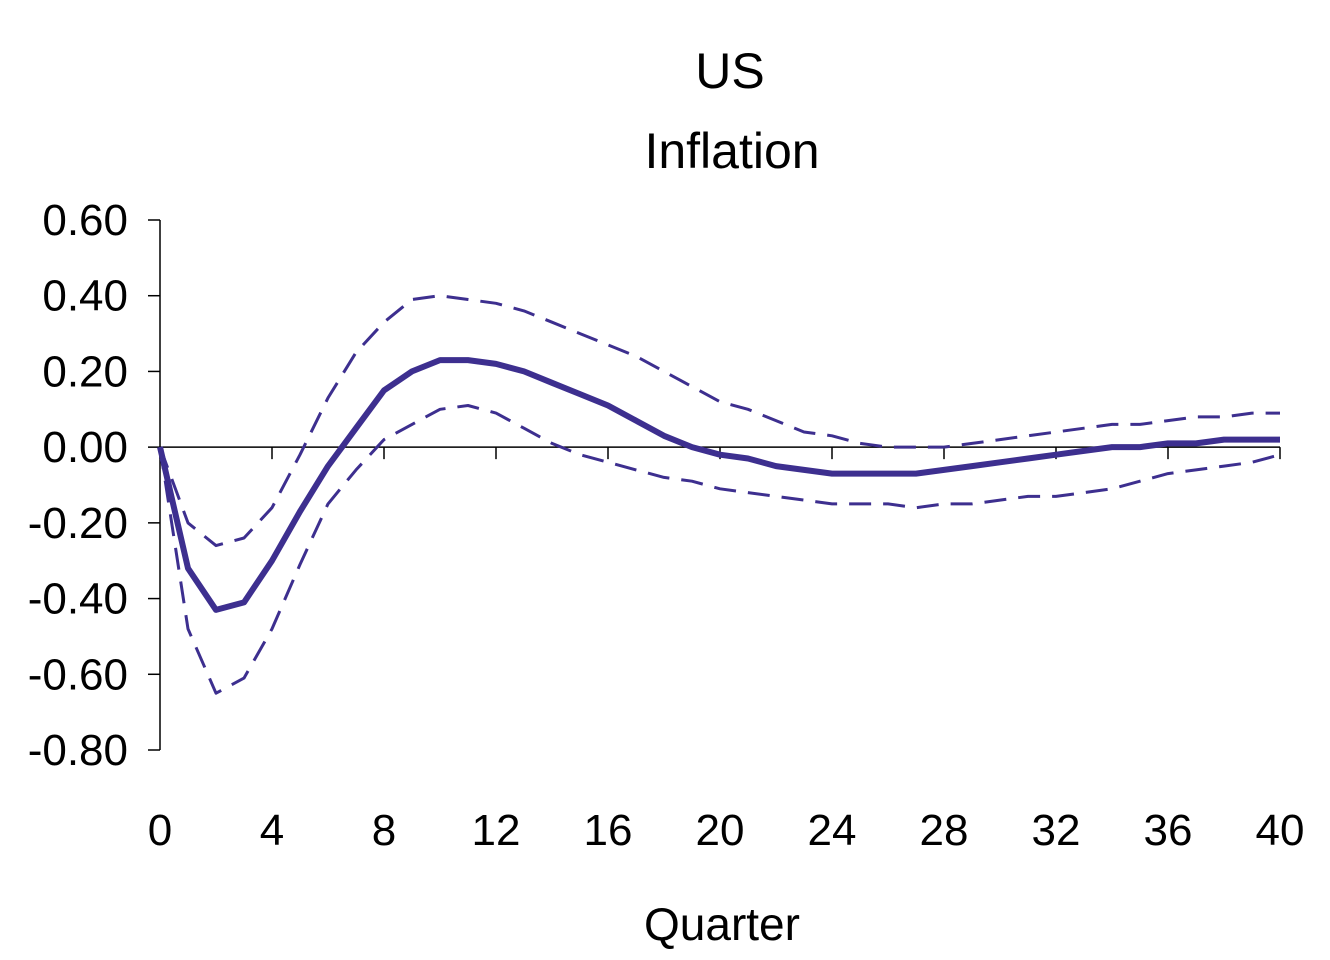  What do you see at coordinates (1056, 830) in the screenshot?
I see `x-tick-label: 32` at bounding box center [1056, 830].